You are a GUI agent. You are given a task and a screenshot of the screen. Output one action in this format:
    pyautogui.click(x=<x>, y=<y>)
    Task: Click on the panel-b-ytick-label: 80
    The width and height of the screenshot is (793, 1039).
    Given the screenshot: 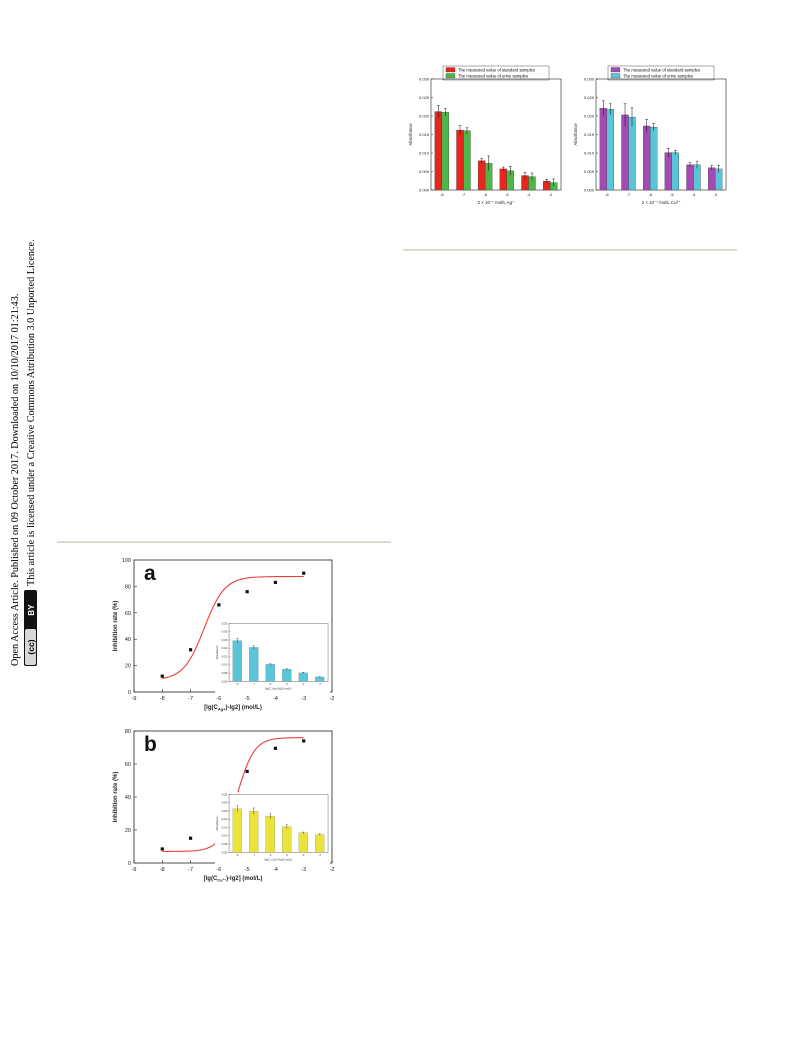 What is the action you would take?
    pyautogui.click(x=128, y=732)
    